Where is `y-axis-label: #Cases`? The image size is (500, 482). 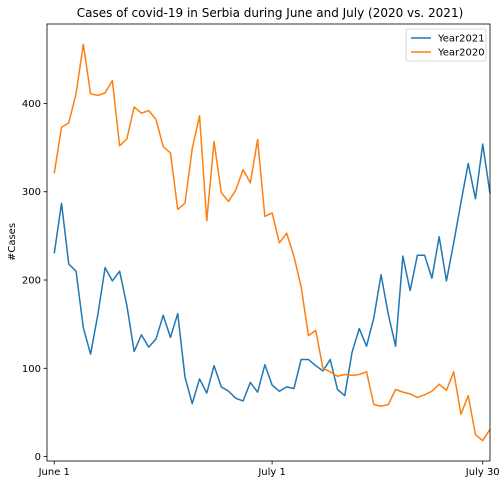
y-axis-label: #Cases is located at coordinates (12, 242).